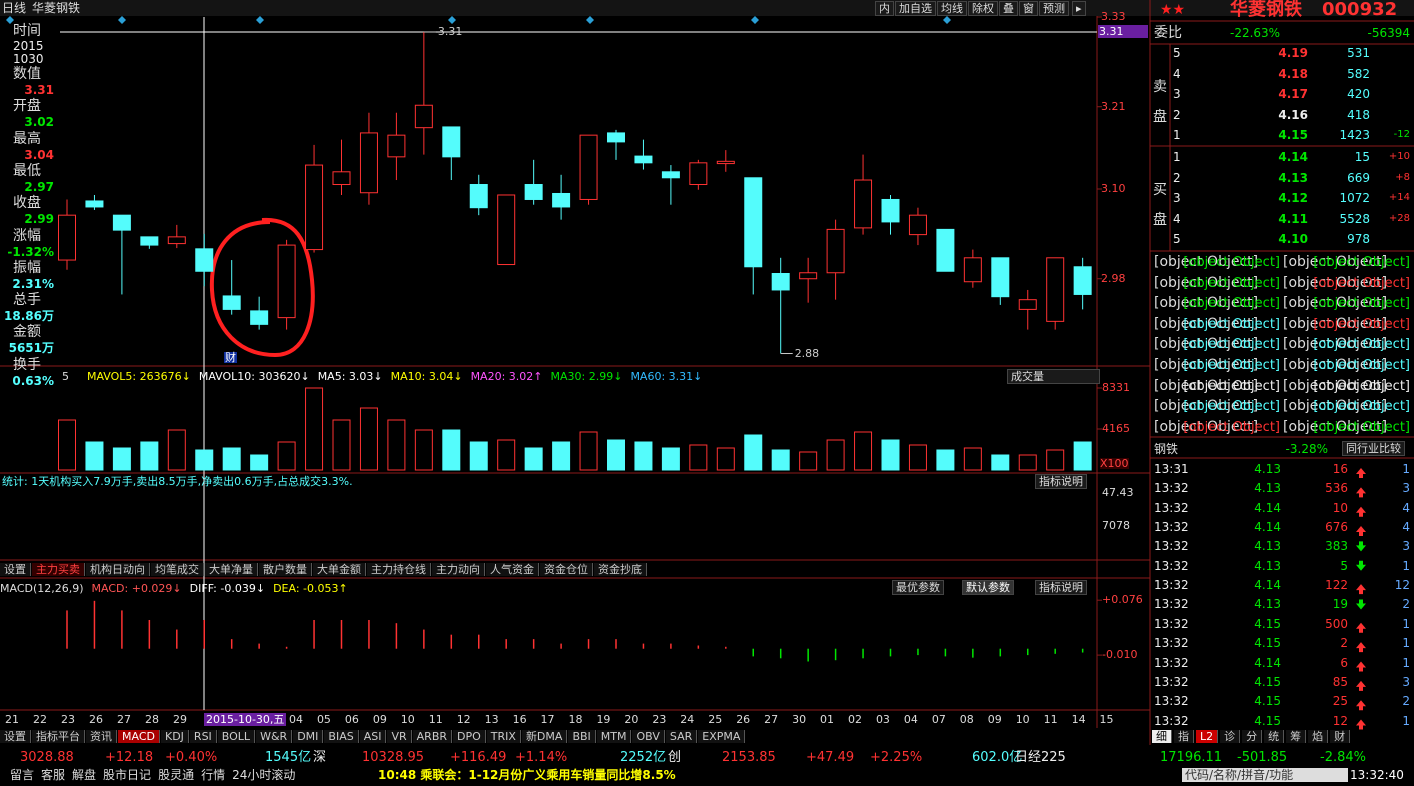  What do you see at coordinates (458, 569) in the screenshot?
I see `indicator-tab: 主力动向` at bounding box center [458, 569].